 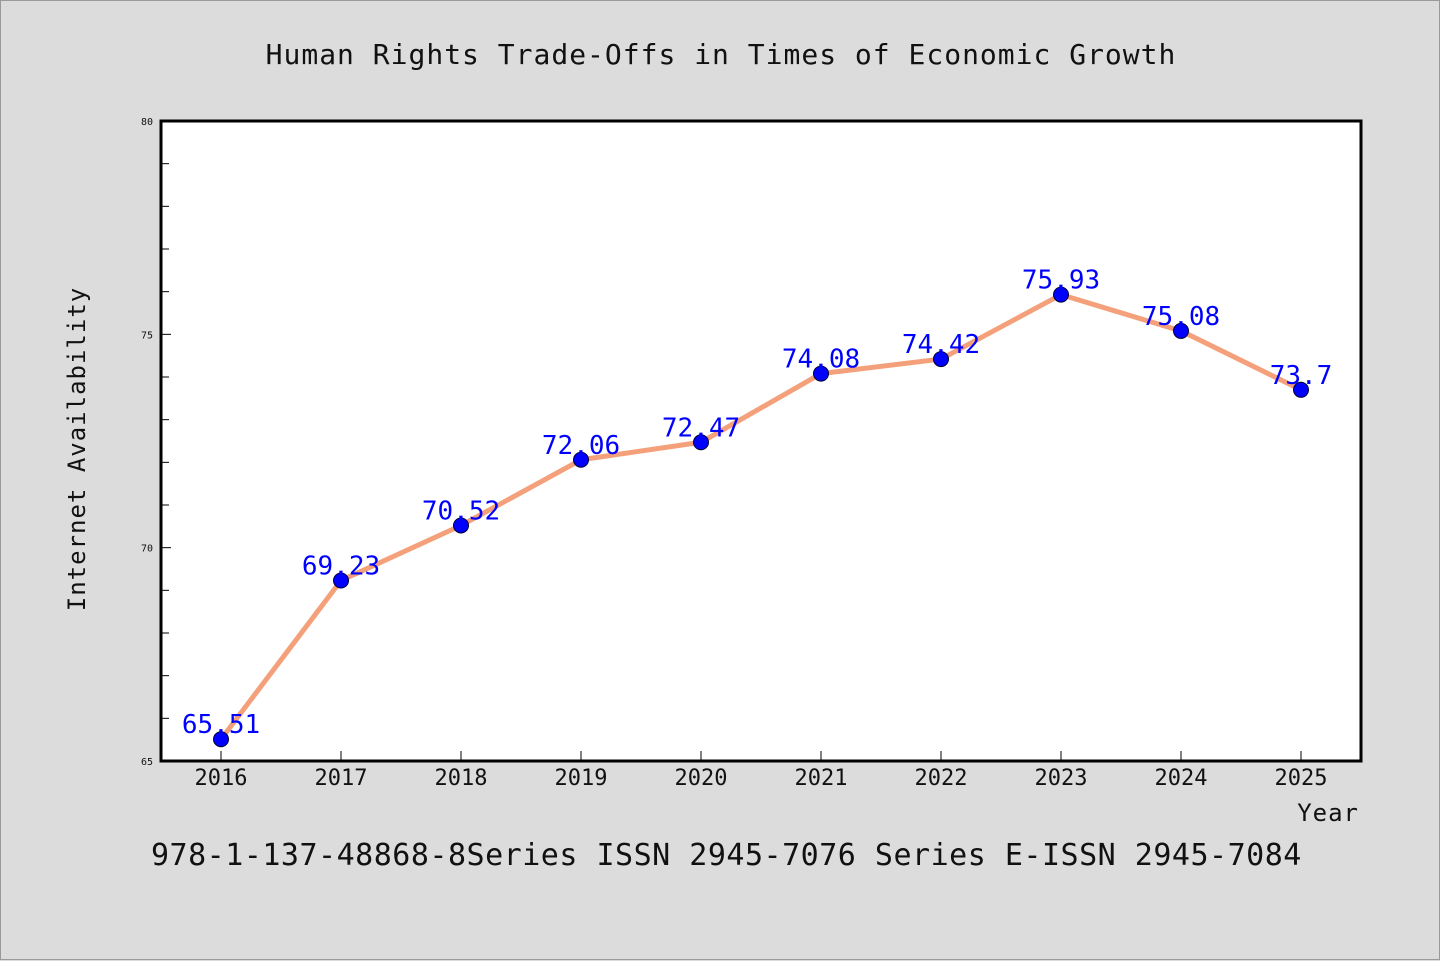 What do you see at coordinates (341, 778) in the screenshot?
I see `x-tick-label: 2017` at bounding box center [341, 778].